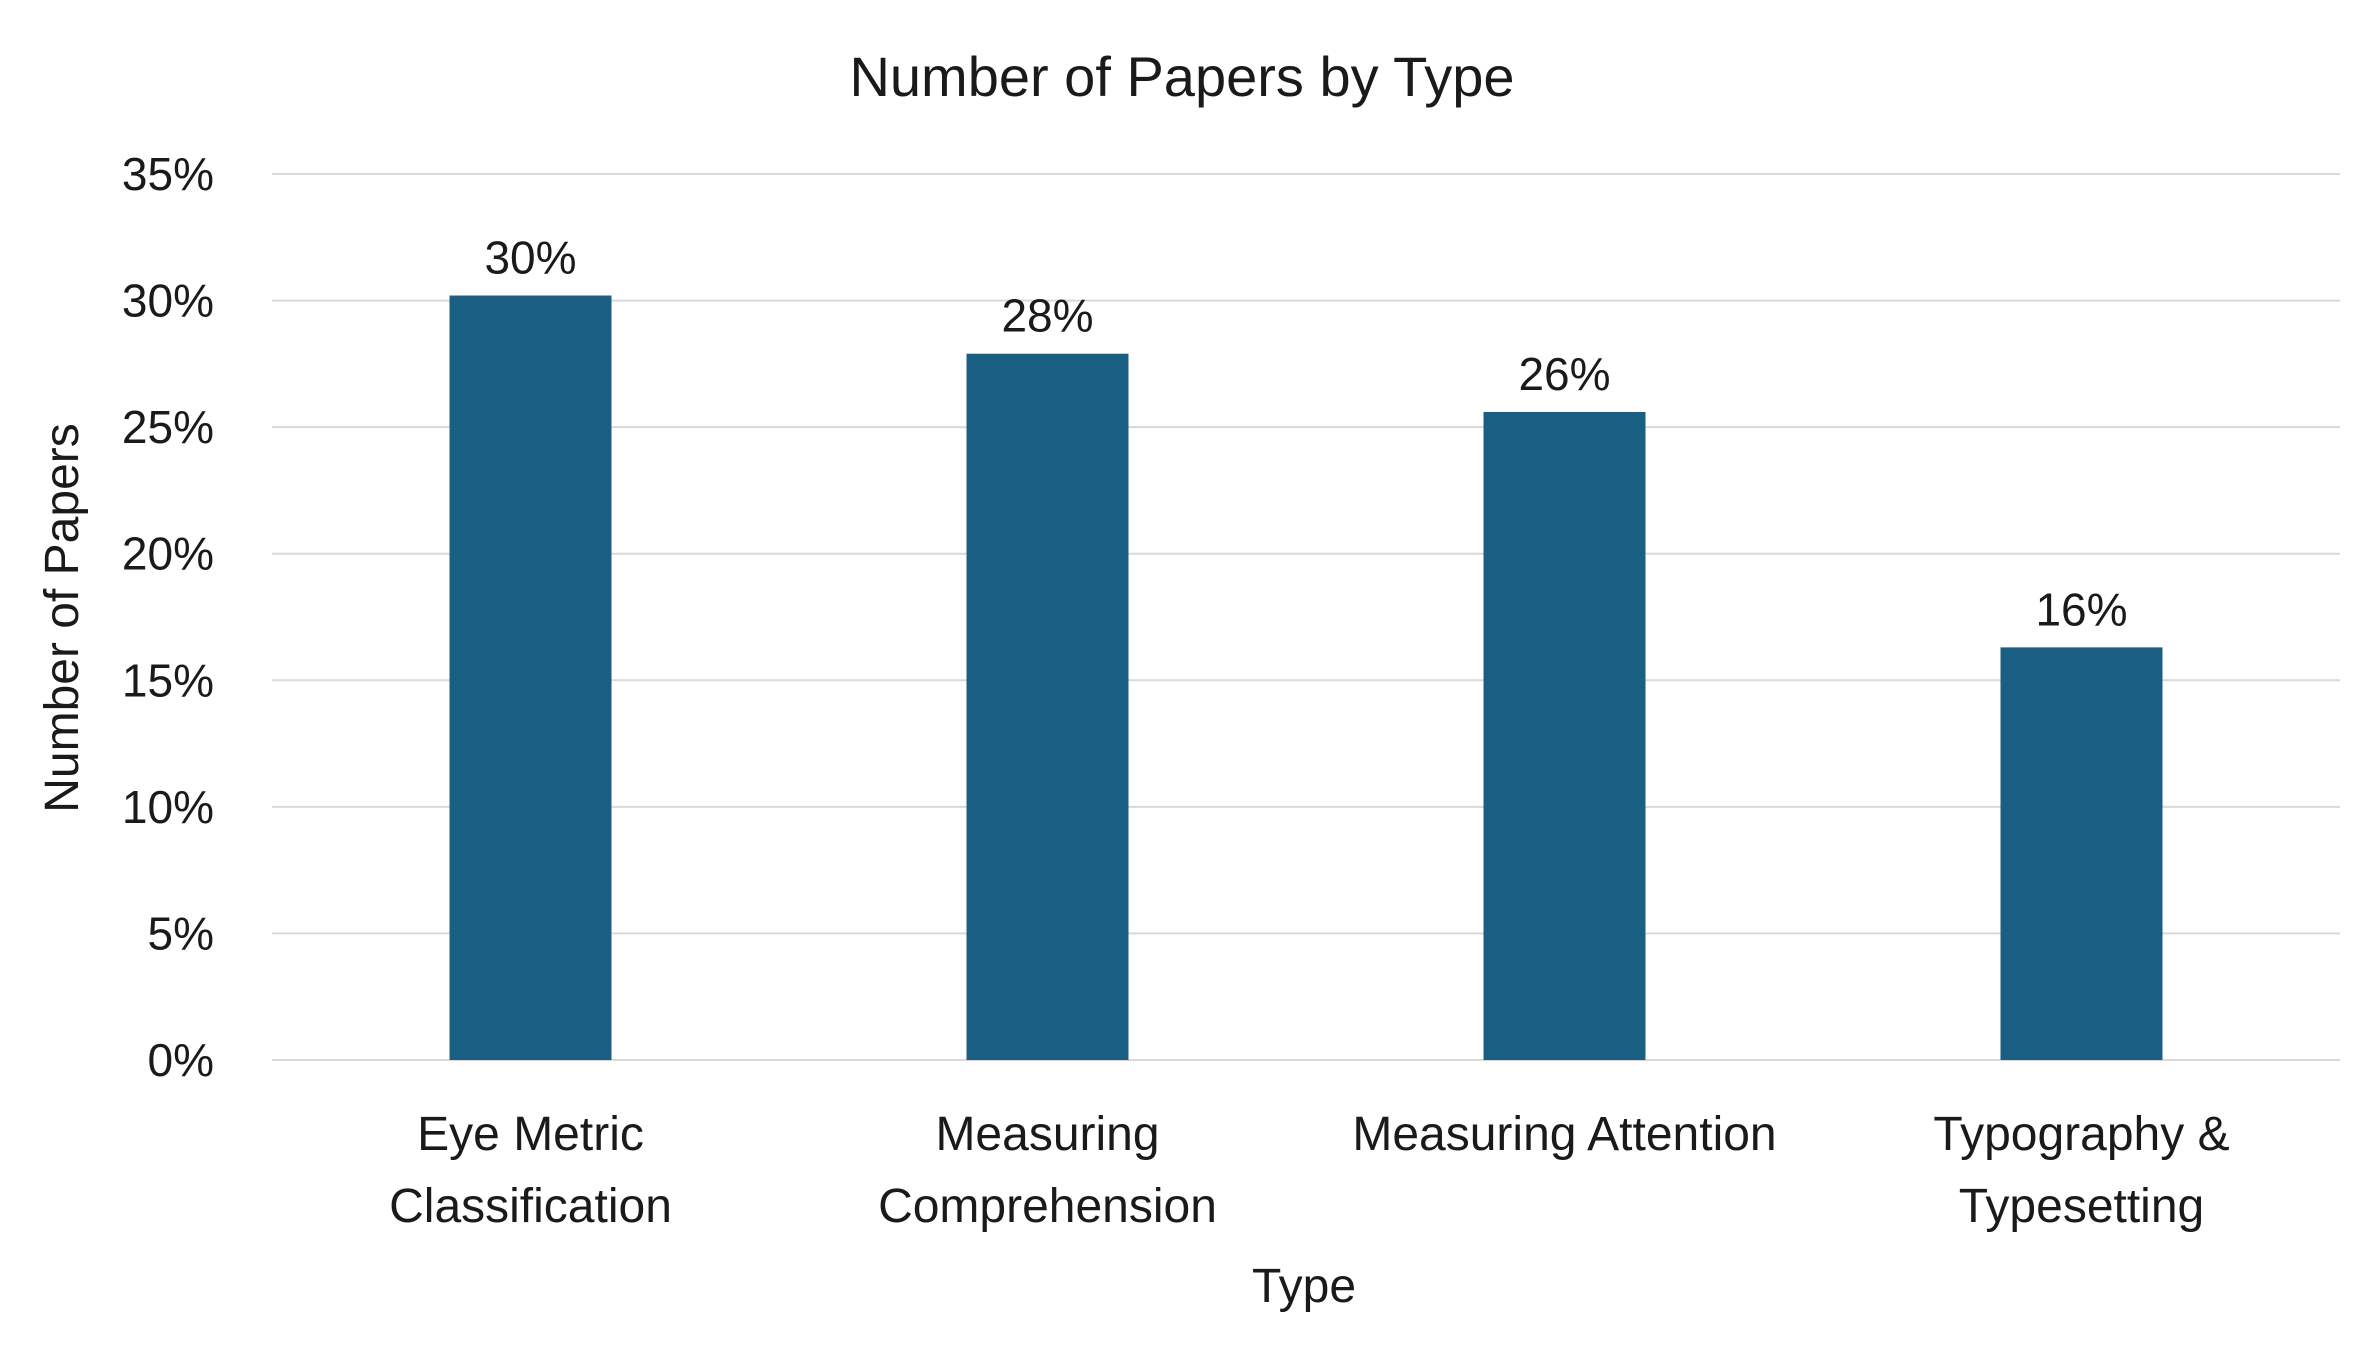  What do you see at coordinates (168, 807) in the screenshot?
I see `y-tick-label: 10%` at bounding box center [168, 807].